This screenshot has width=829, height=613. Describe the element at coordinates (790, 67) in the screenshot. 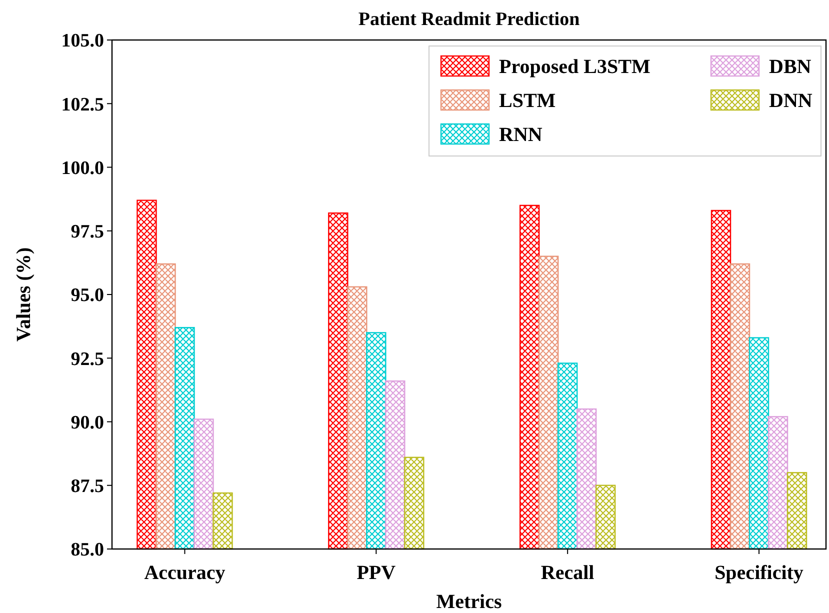

I see `legend-label: DBN` at that location.